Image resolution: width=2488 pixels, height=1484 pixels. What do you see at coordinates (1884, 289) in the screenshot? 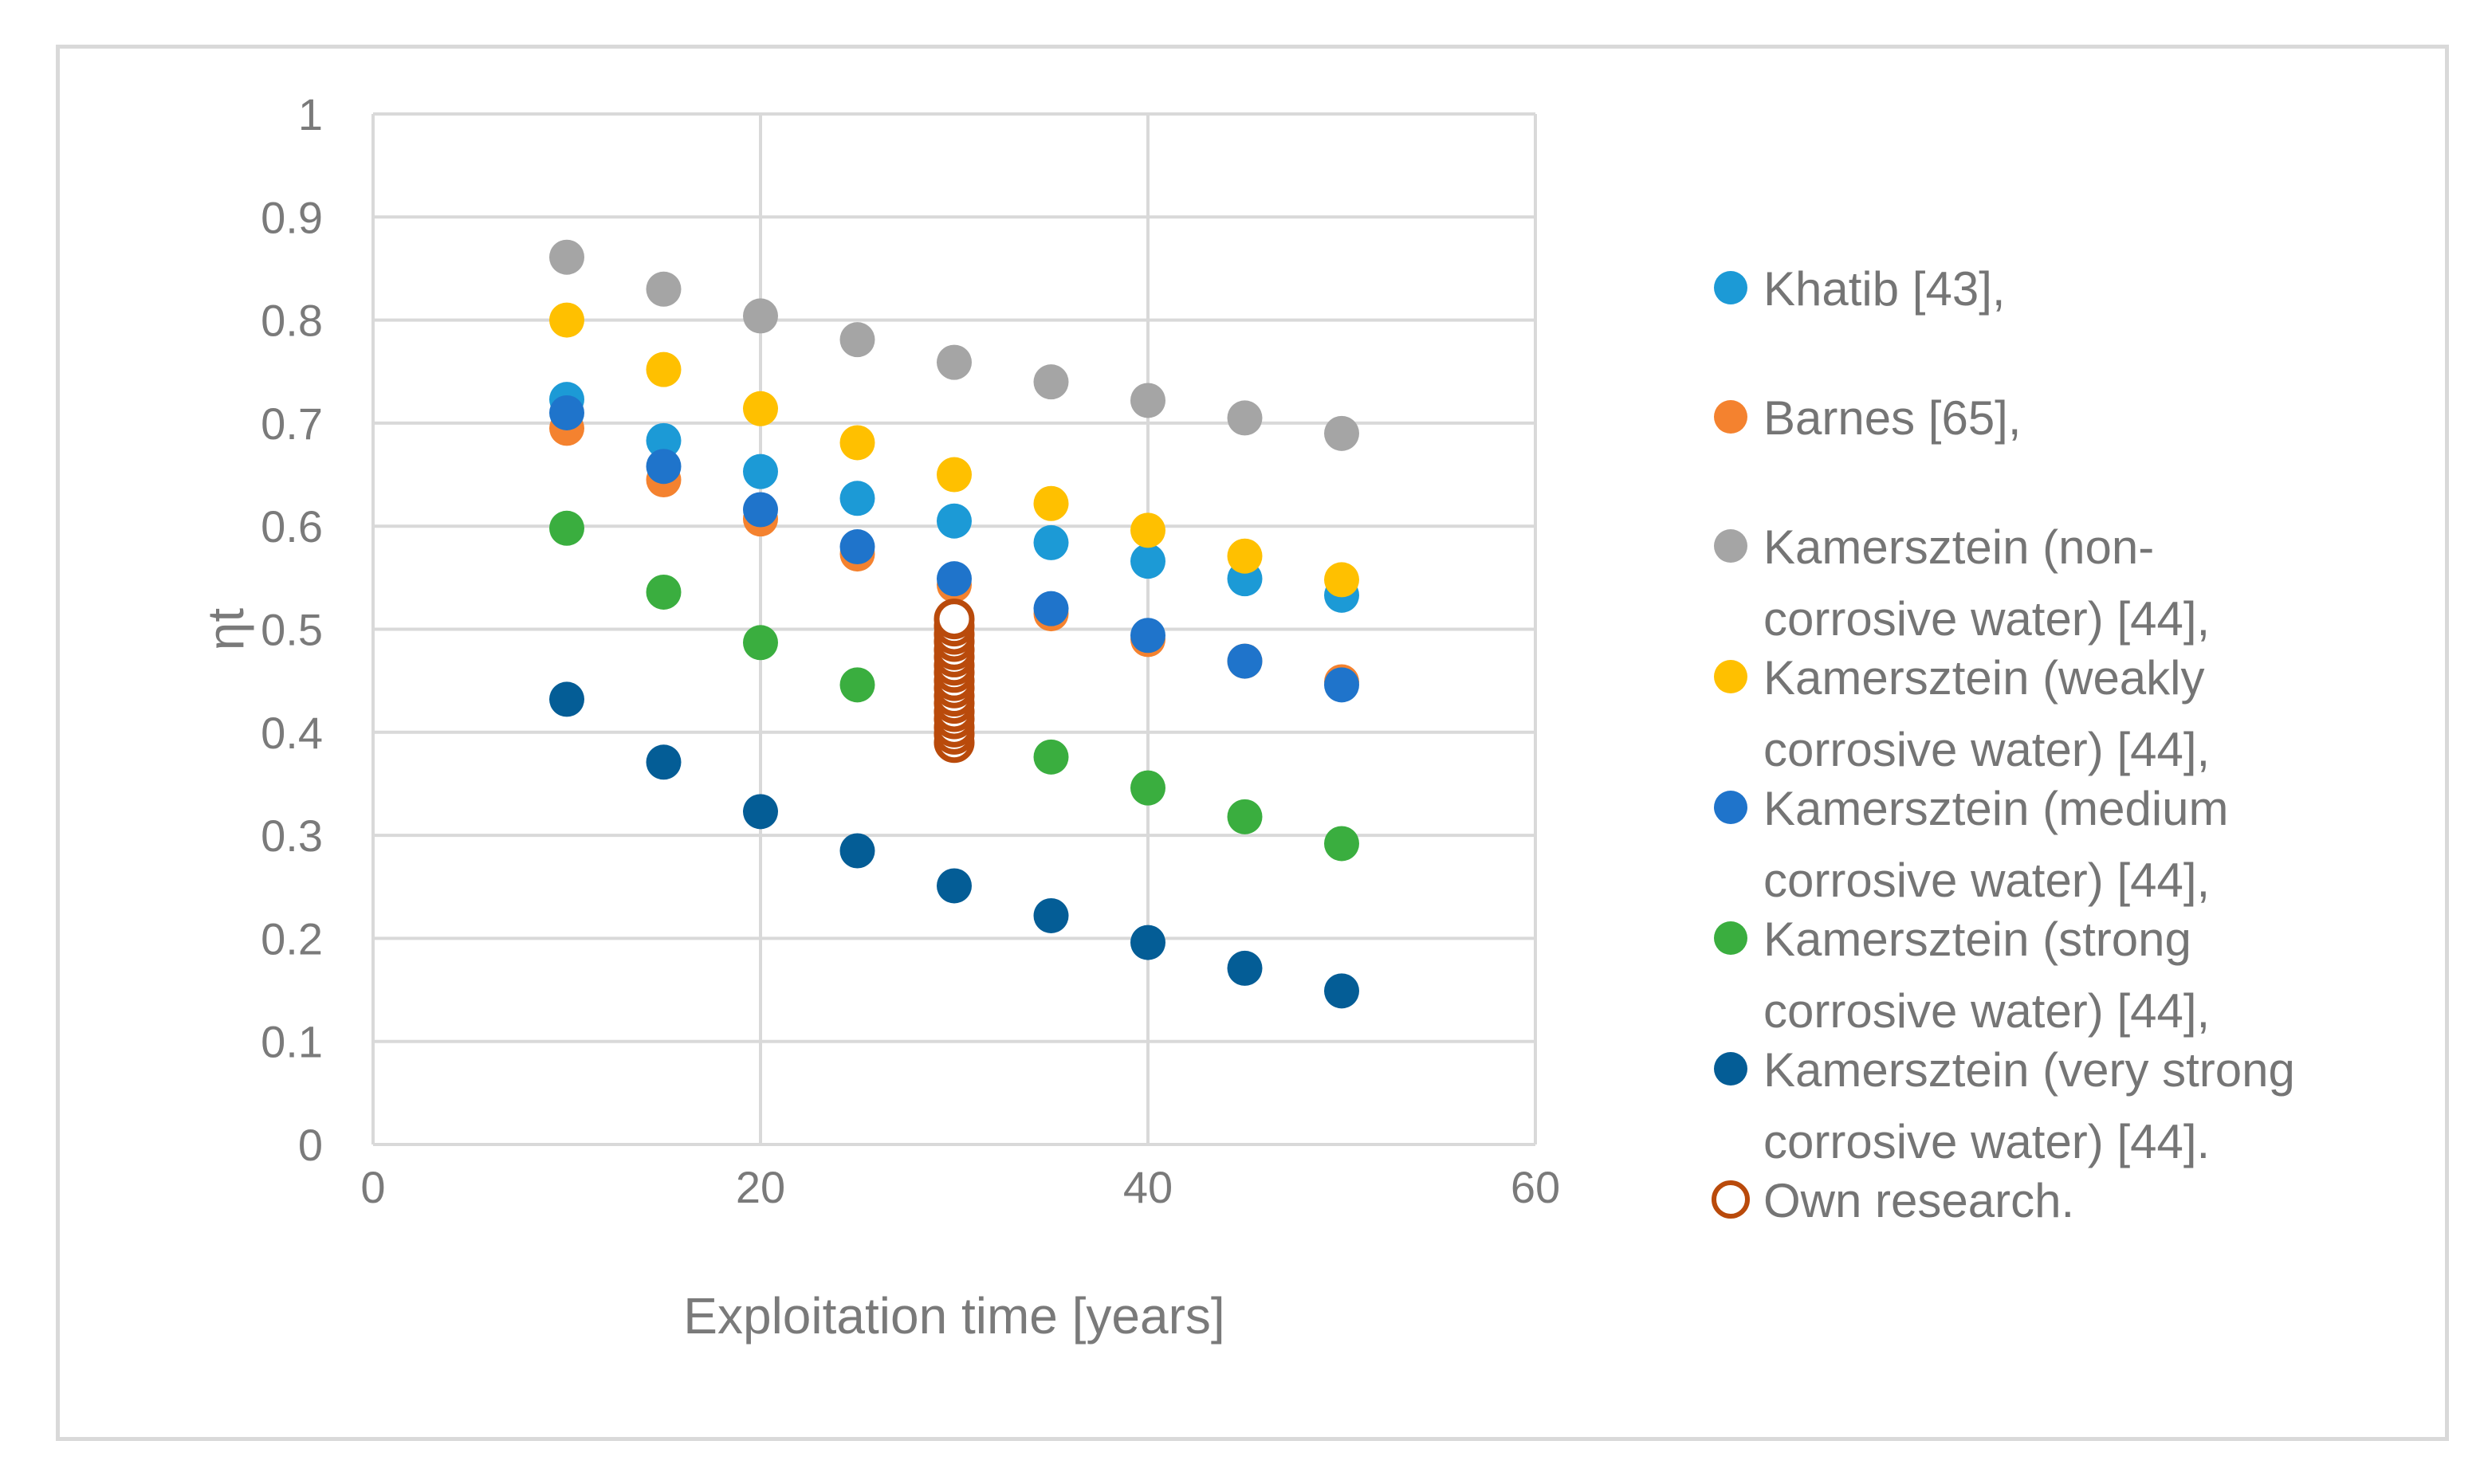
I see `legend-label: Khatib [43],` at bounding box center [1884, 289].